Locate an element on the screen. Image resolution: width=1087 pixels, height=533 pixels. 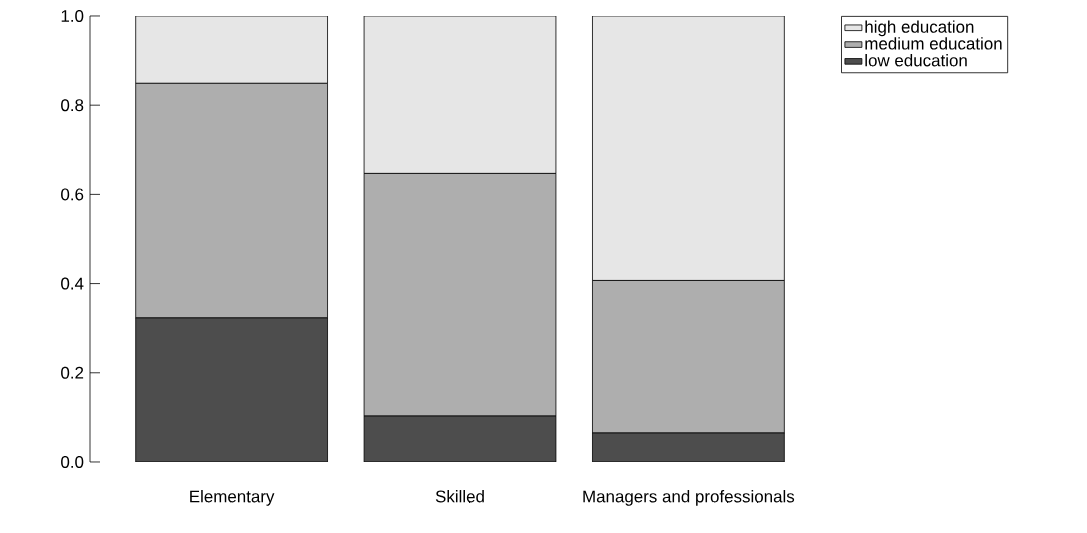
x-tick-label: Elementary is located at coordinates (232, 498).